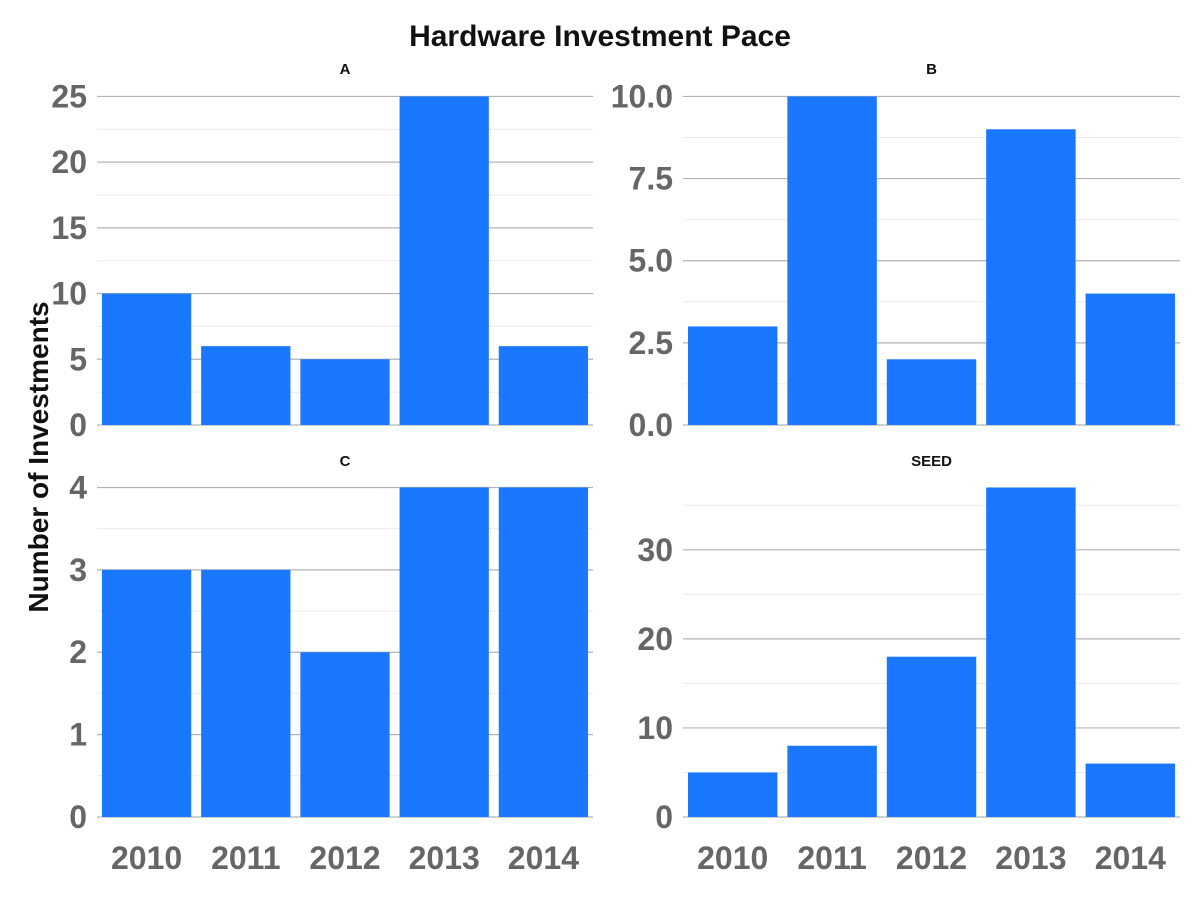 Image resolution: width=1200 pixels, height=900 pixels. I want to click on y-tick-label: 5.0, so click(651, 261).